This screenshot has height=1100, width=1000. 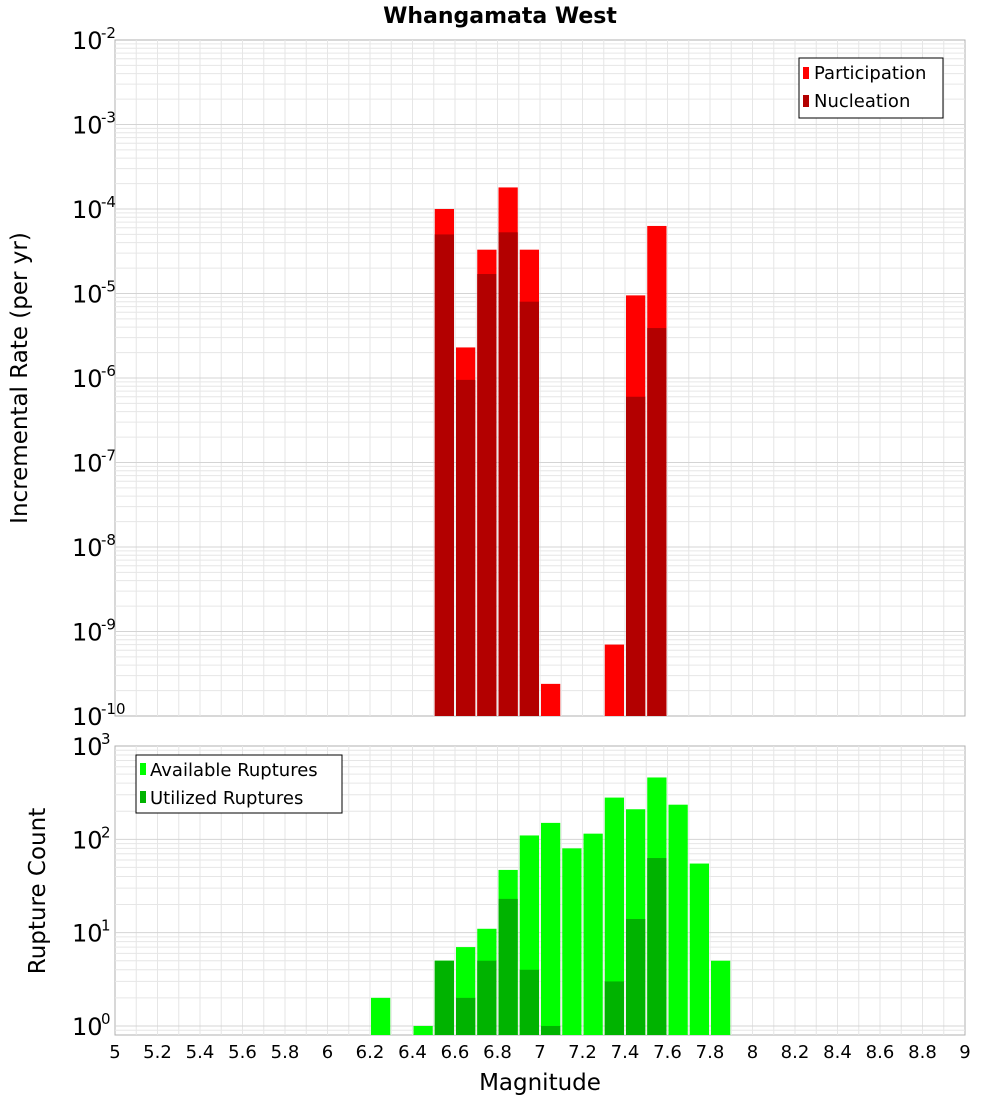 I want to click on top-y-axis-label: Incremental Rate (per yr), so click(x=20, y=378).